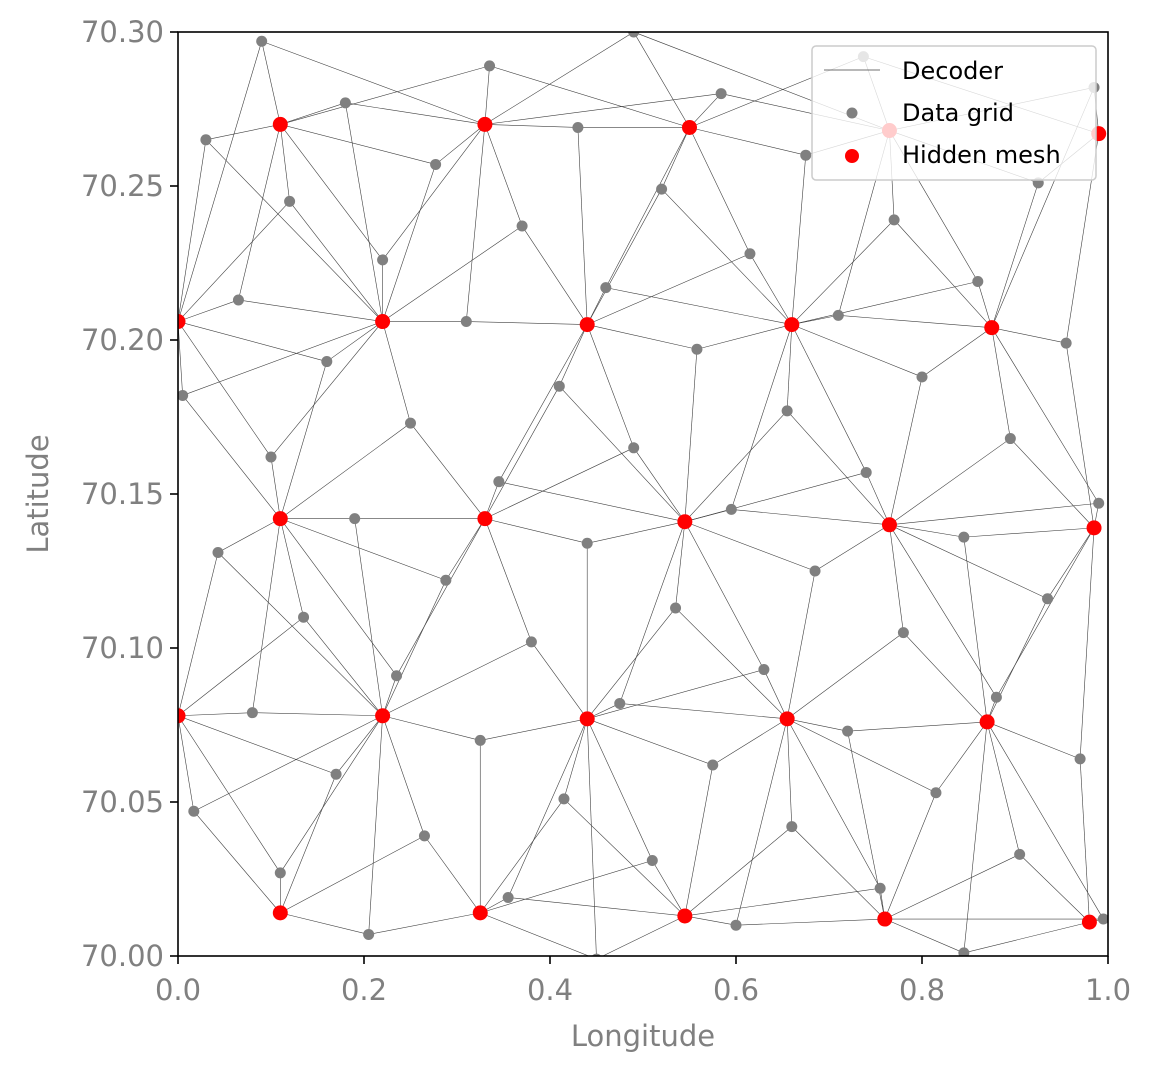 The height and width of the screenshot is (1073, 1156). What do you see at coordinates (643, 981) in the screenshot?
I see `x-axis-ticks: 0.0 0.2 0.4 0.6 0.8 1.0` at bounding box center [643, 981].